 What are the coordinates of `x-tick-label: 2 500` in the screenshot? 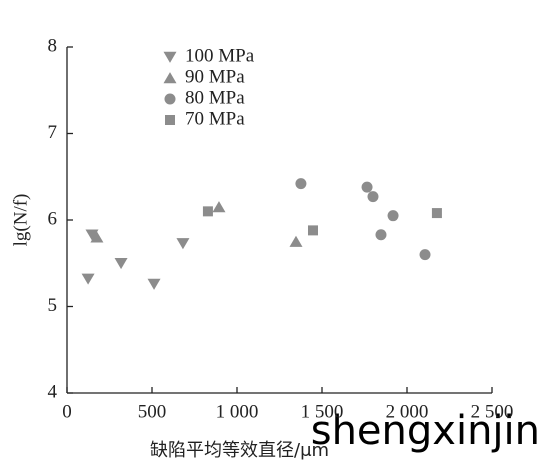 It's located at (492, 411).